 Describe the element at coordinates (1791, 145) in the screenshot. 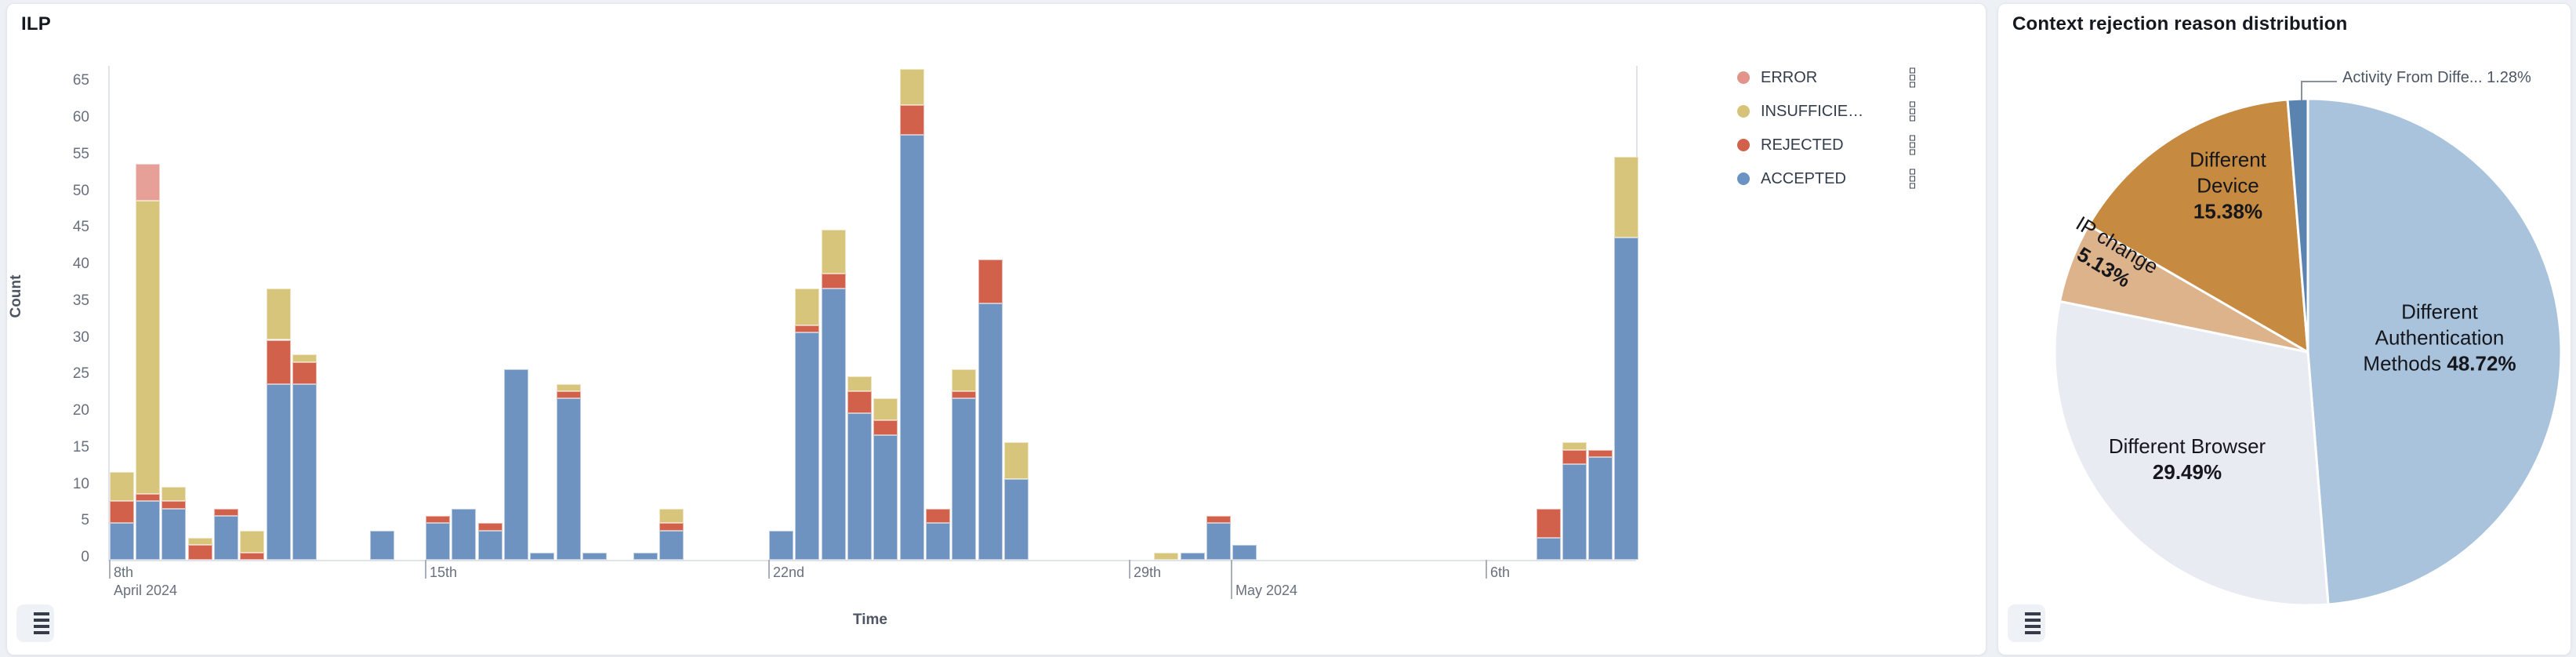

I see `legend-item-rejected: REJECTED` at that location.